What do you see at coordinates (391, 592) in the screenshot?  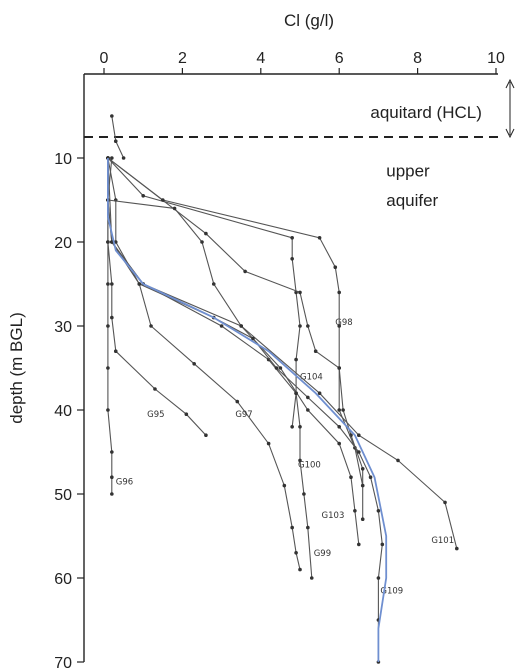 I see `series-label: G109` at bounding box center [391, 592].